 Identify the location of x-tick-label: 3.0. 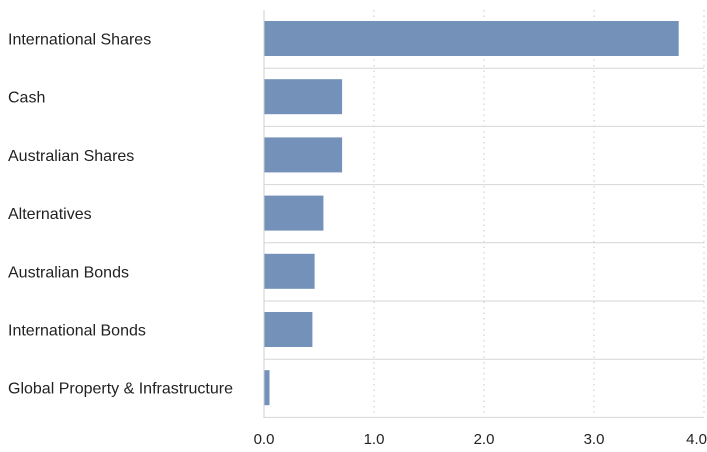
(594, 439).